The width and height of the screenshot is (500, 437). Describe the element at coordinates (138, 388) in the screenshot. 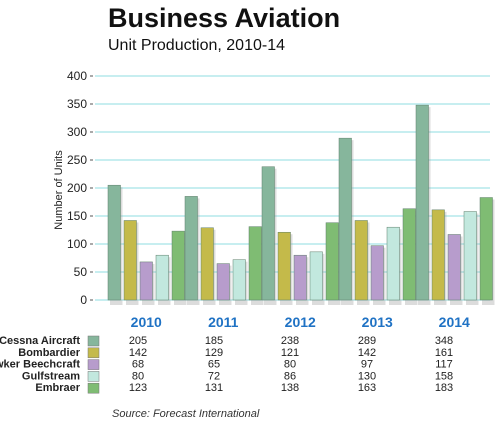

I see `table-value: 123` at that location.